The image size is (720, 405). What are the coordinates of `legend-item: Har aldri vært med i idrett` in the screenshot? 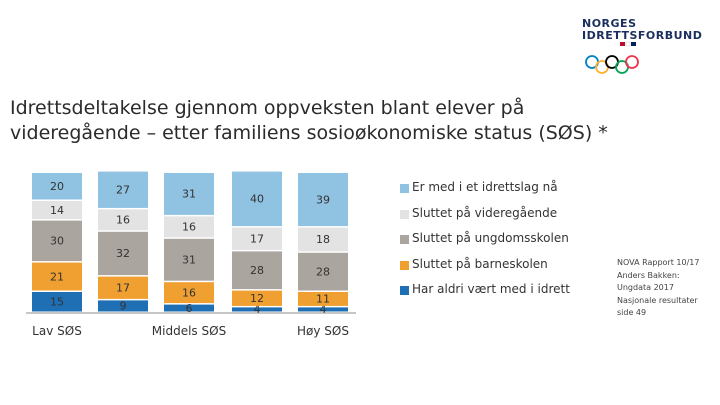 It's located at (505, 295).